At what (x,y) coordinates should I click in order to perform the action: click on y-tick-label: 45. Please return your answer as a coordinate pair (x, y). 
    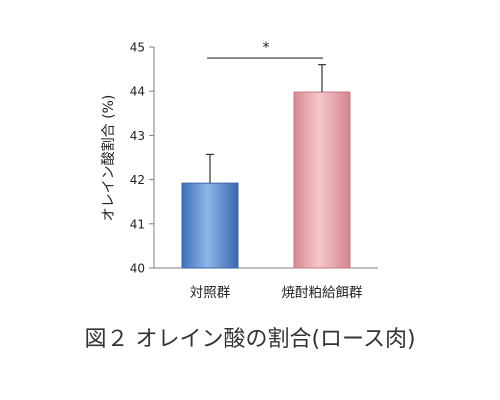
    Looking at the image, I should click on (137, 48).